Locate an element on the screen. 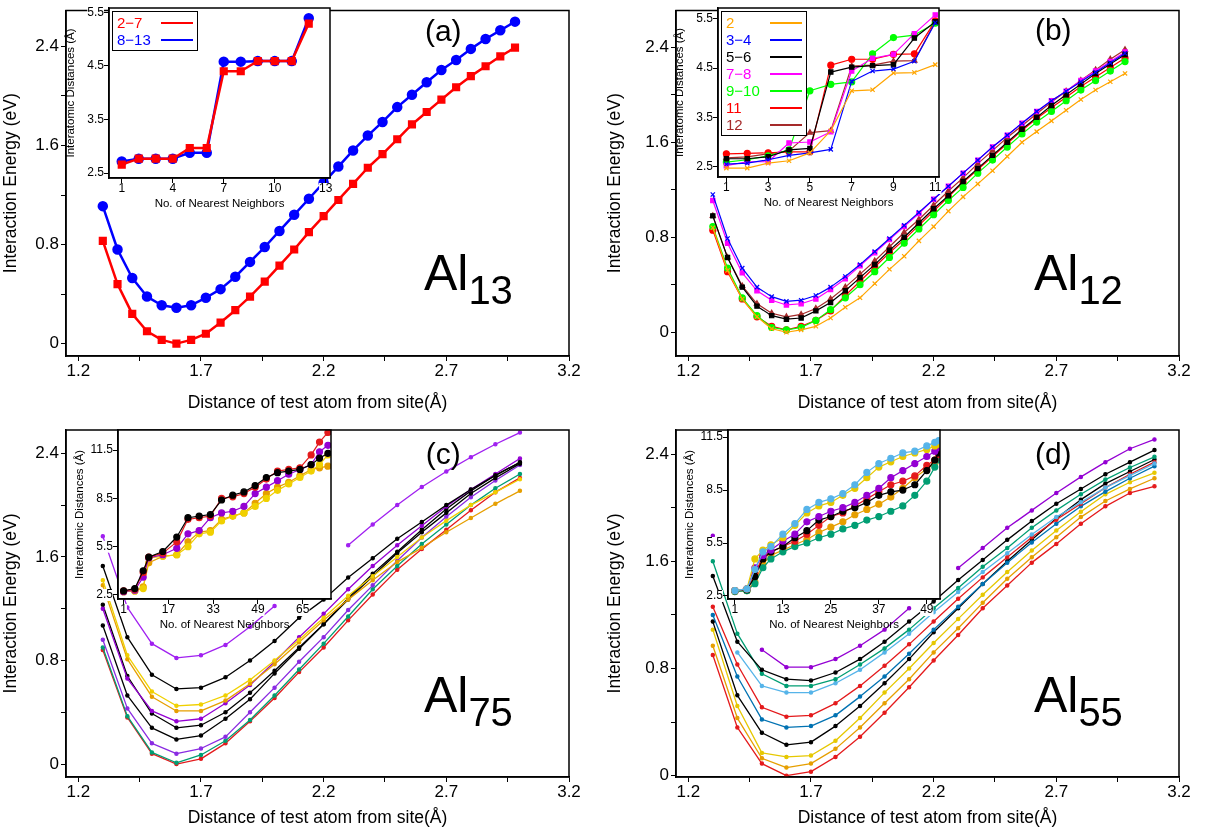 This screenshot has height=831, width=1208. legend-label: 3−4 is located at coordinates (739, 39).